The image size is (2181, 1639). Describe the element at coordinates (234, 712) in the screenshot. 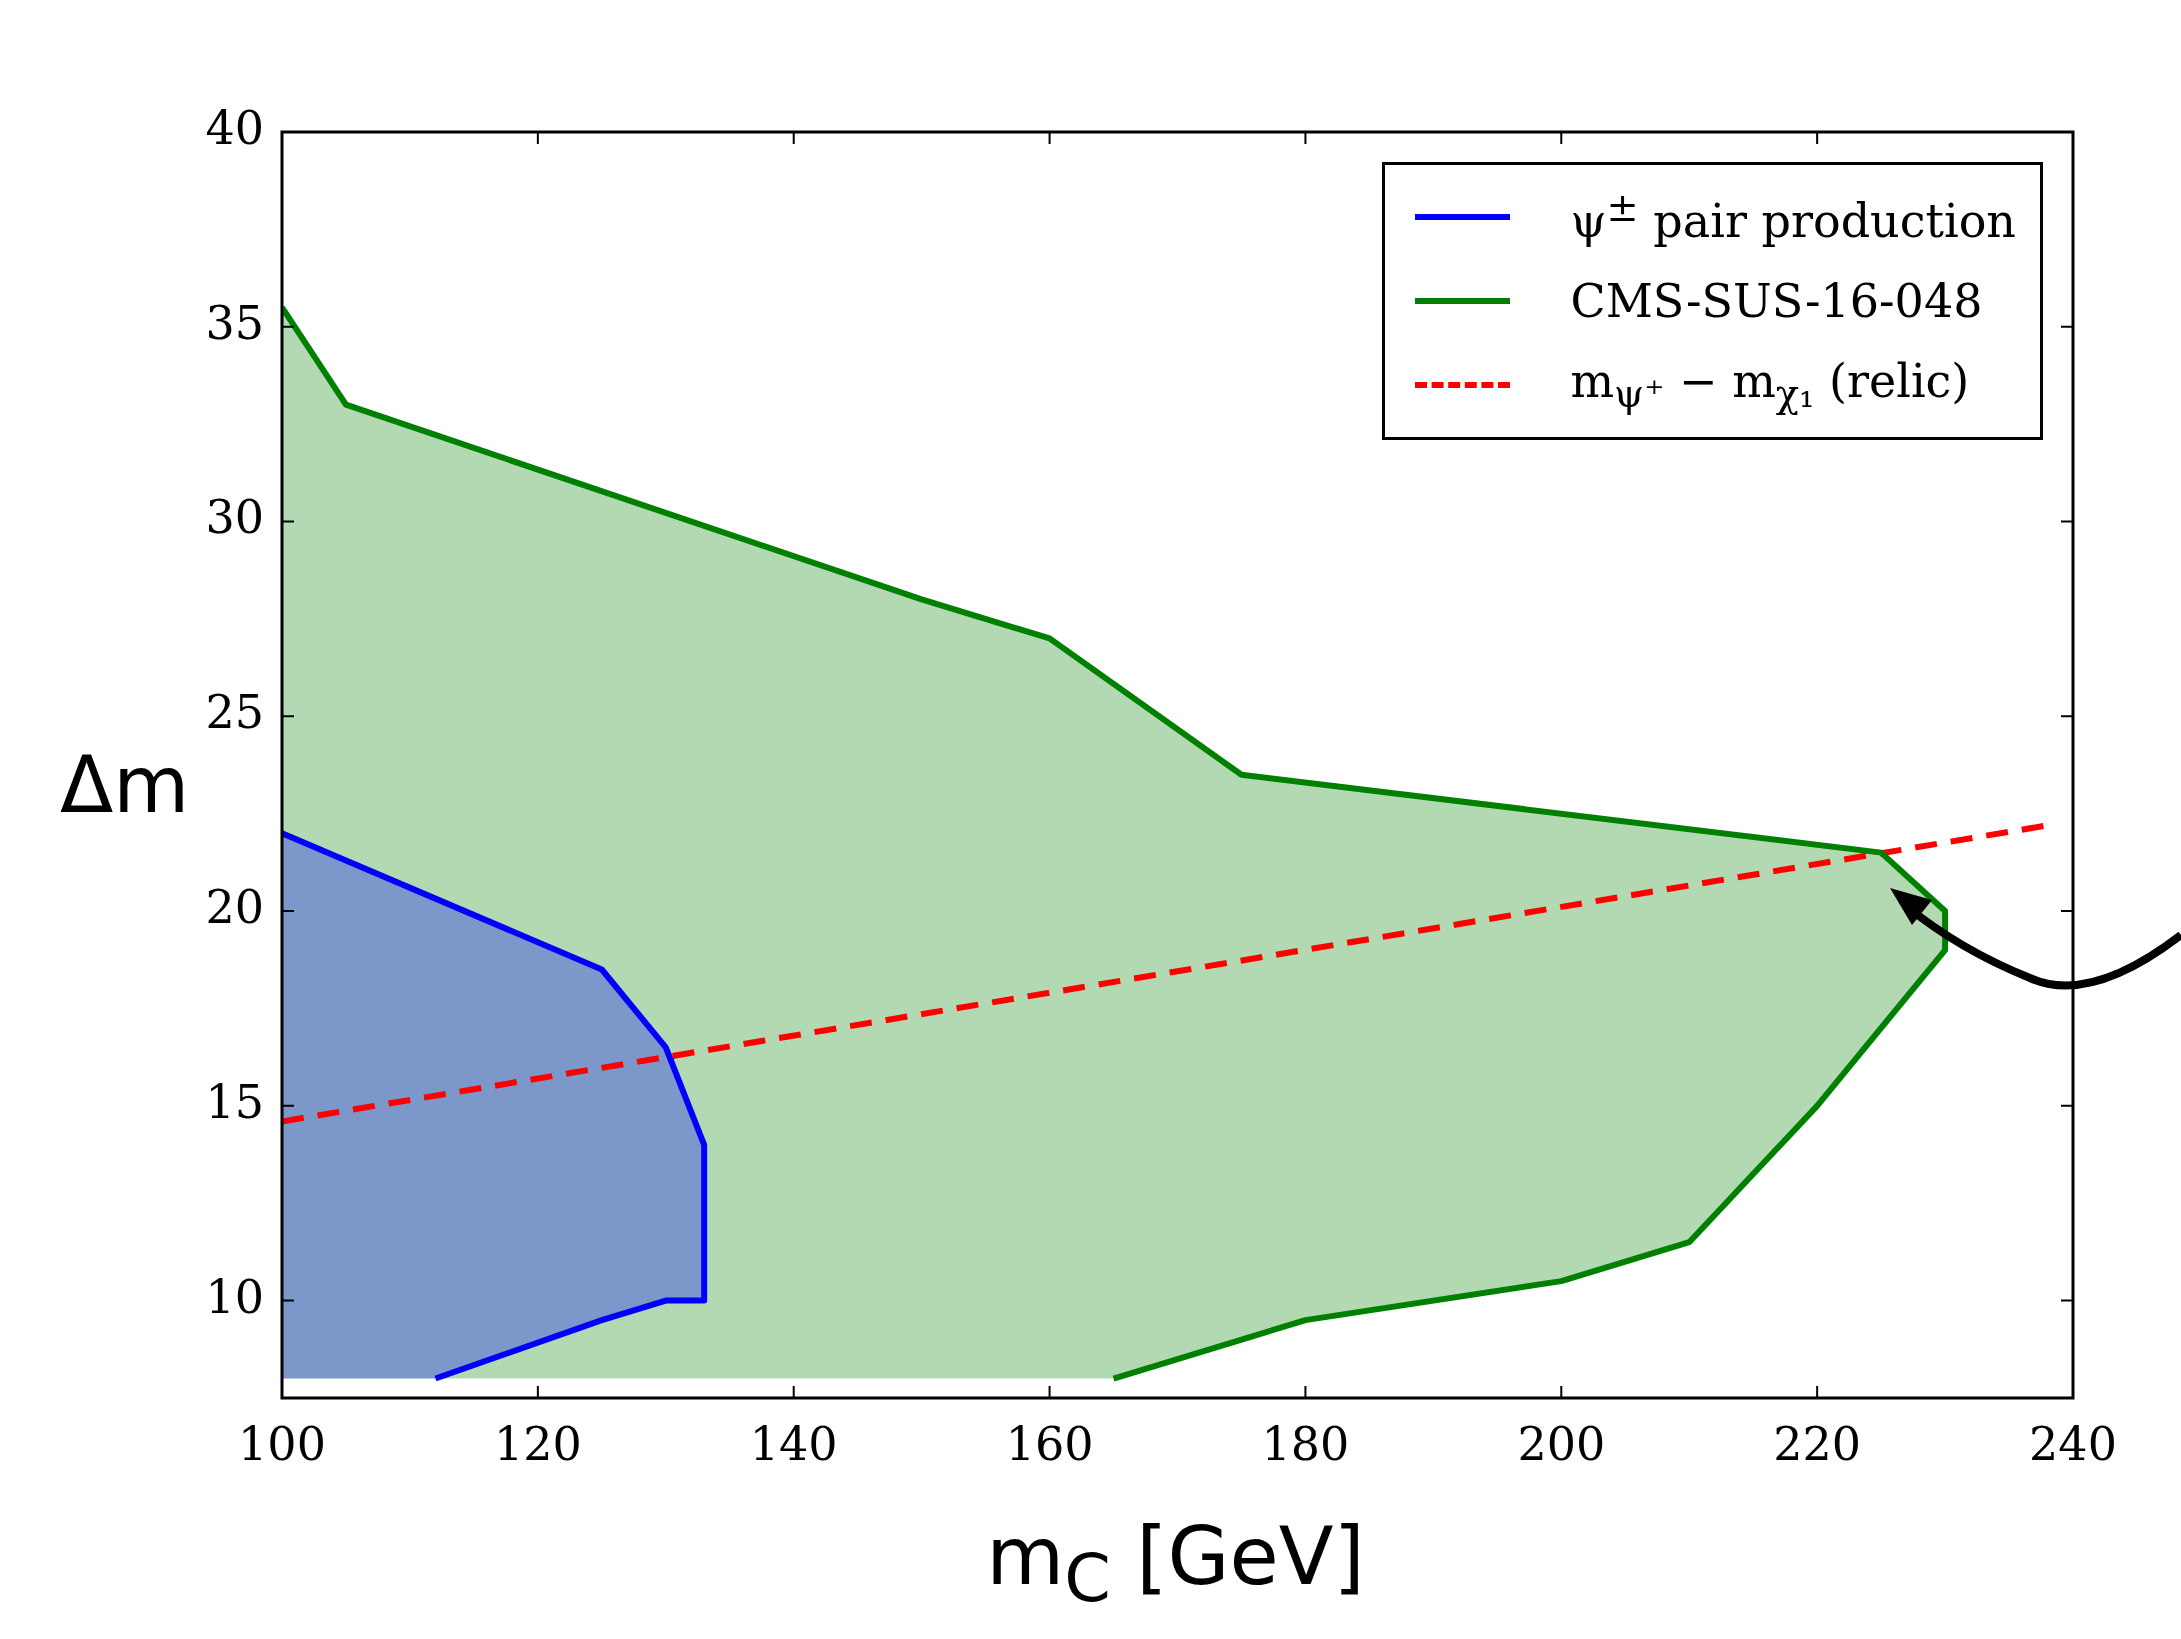

I see `y-tick-label: 25` at that location.